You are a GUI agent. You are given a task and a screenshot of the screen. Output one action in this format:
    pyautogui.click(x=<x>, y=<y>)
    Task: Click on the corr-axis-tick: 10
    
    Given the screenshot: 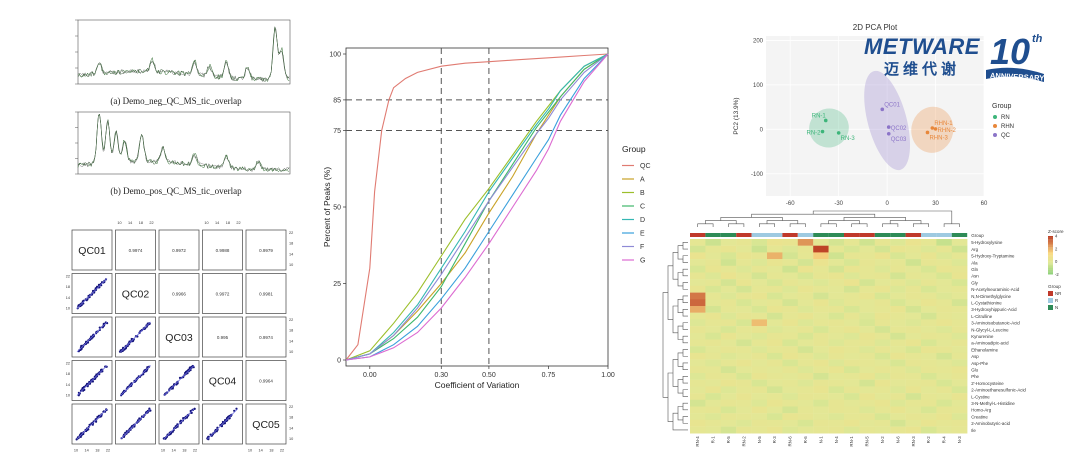 What is the action you would take?
    pyautogui.click(x=68, y=396)
    